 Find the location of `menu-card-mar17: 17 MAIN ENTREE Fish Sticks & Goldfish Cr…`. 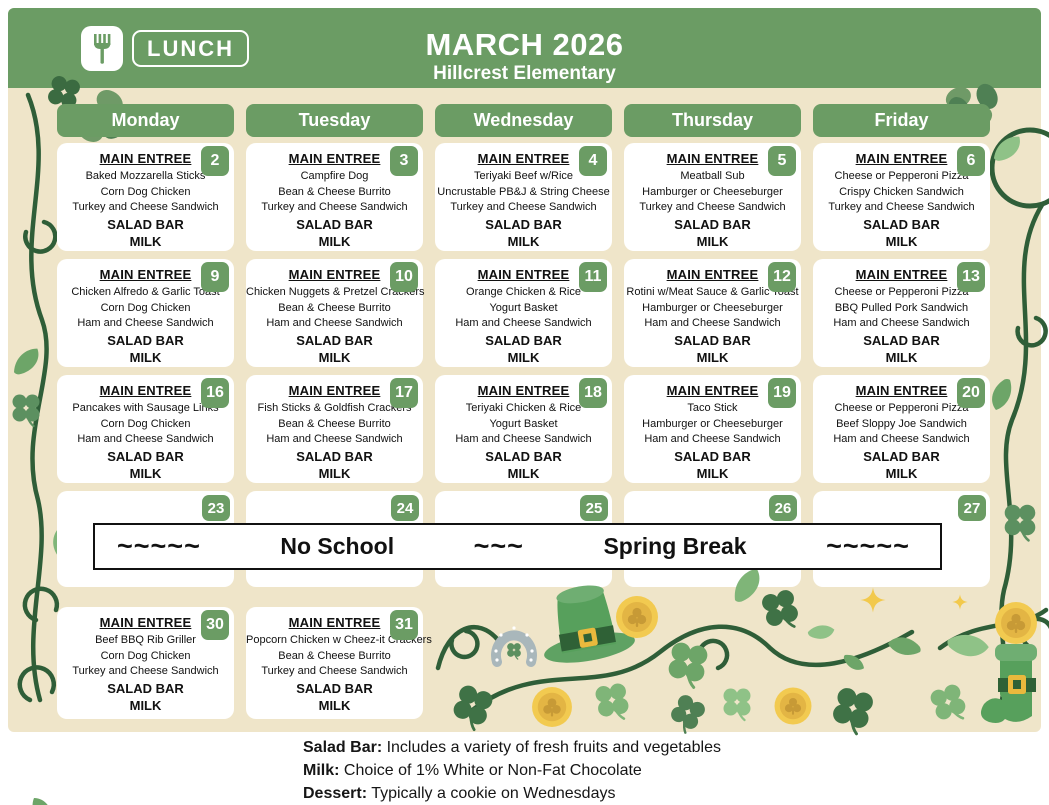

menu-card-mar17: 17 MAIN ENTREE Fish Sticks & Goldfish Cr… is located at coordinates (334, 429).